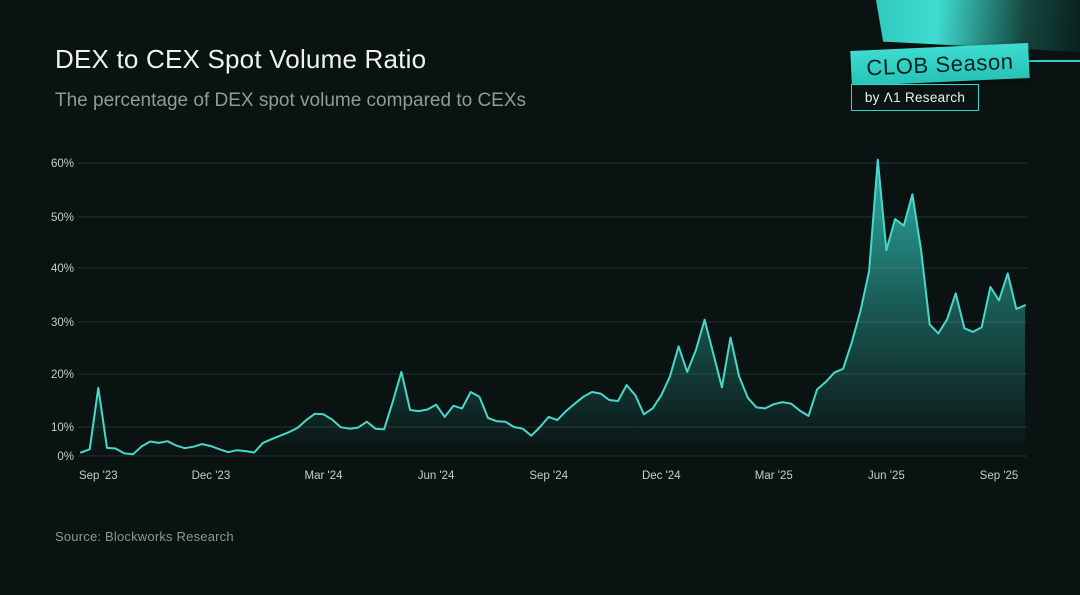  I want to click on page-title: DEX to CEX Spot Volume Ratio, so click(241, 59).